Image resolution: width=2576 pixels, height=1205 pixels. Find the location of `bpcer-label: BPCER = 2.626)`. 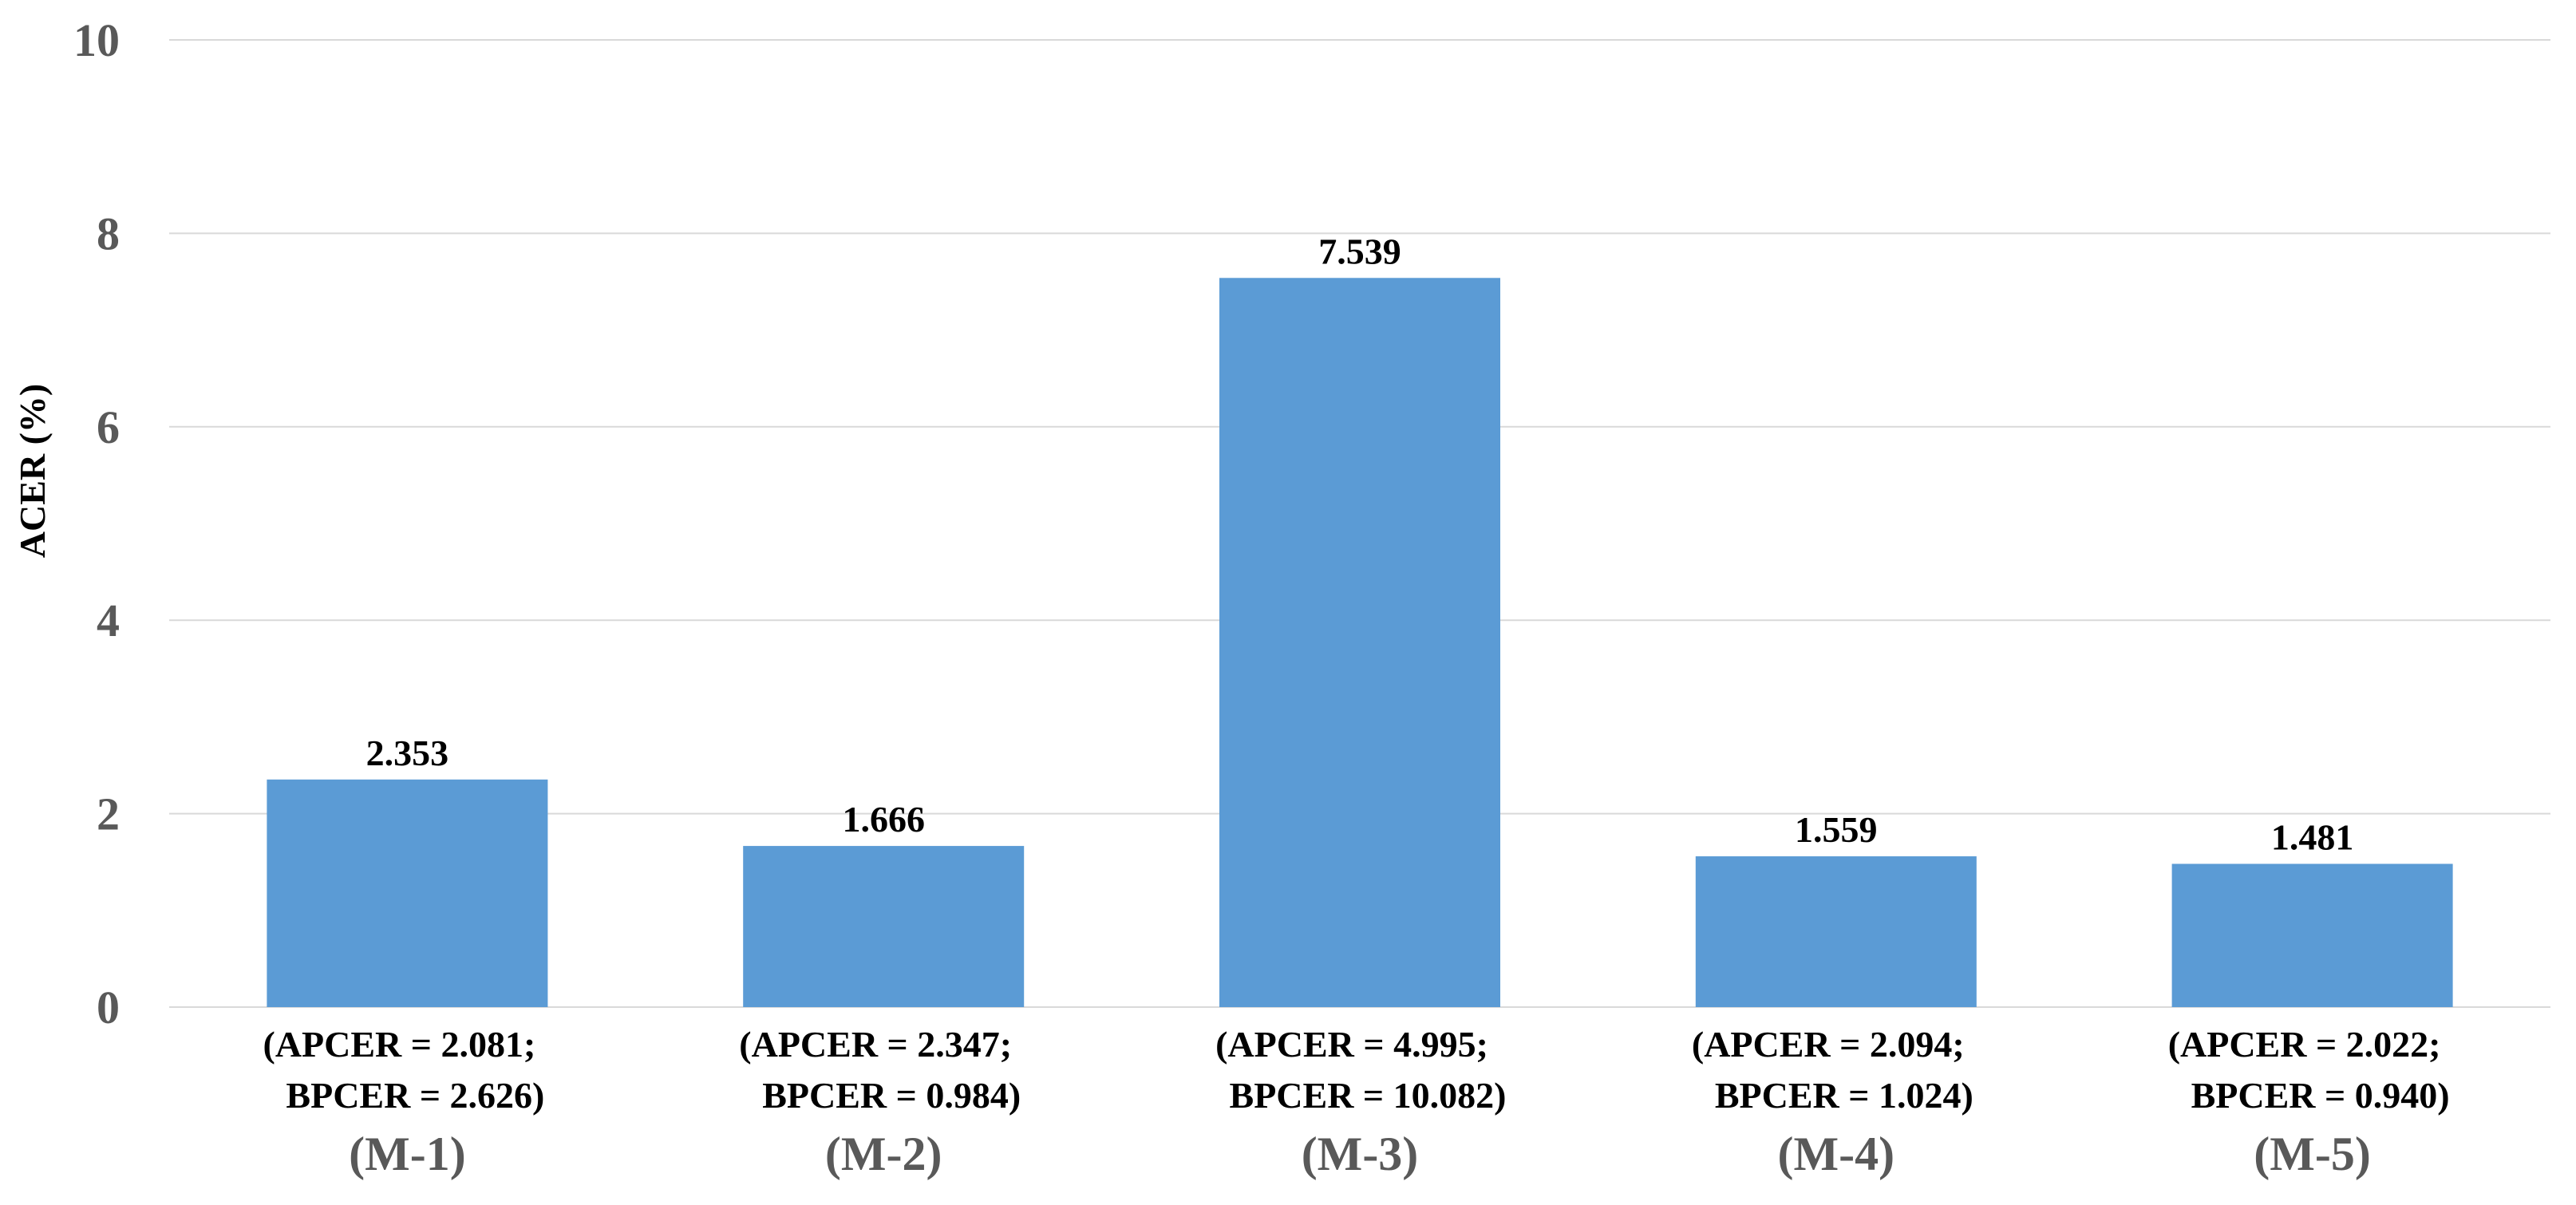

bpcer-label: BPCER = 2.626) is located at coordinates (415, 1095).